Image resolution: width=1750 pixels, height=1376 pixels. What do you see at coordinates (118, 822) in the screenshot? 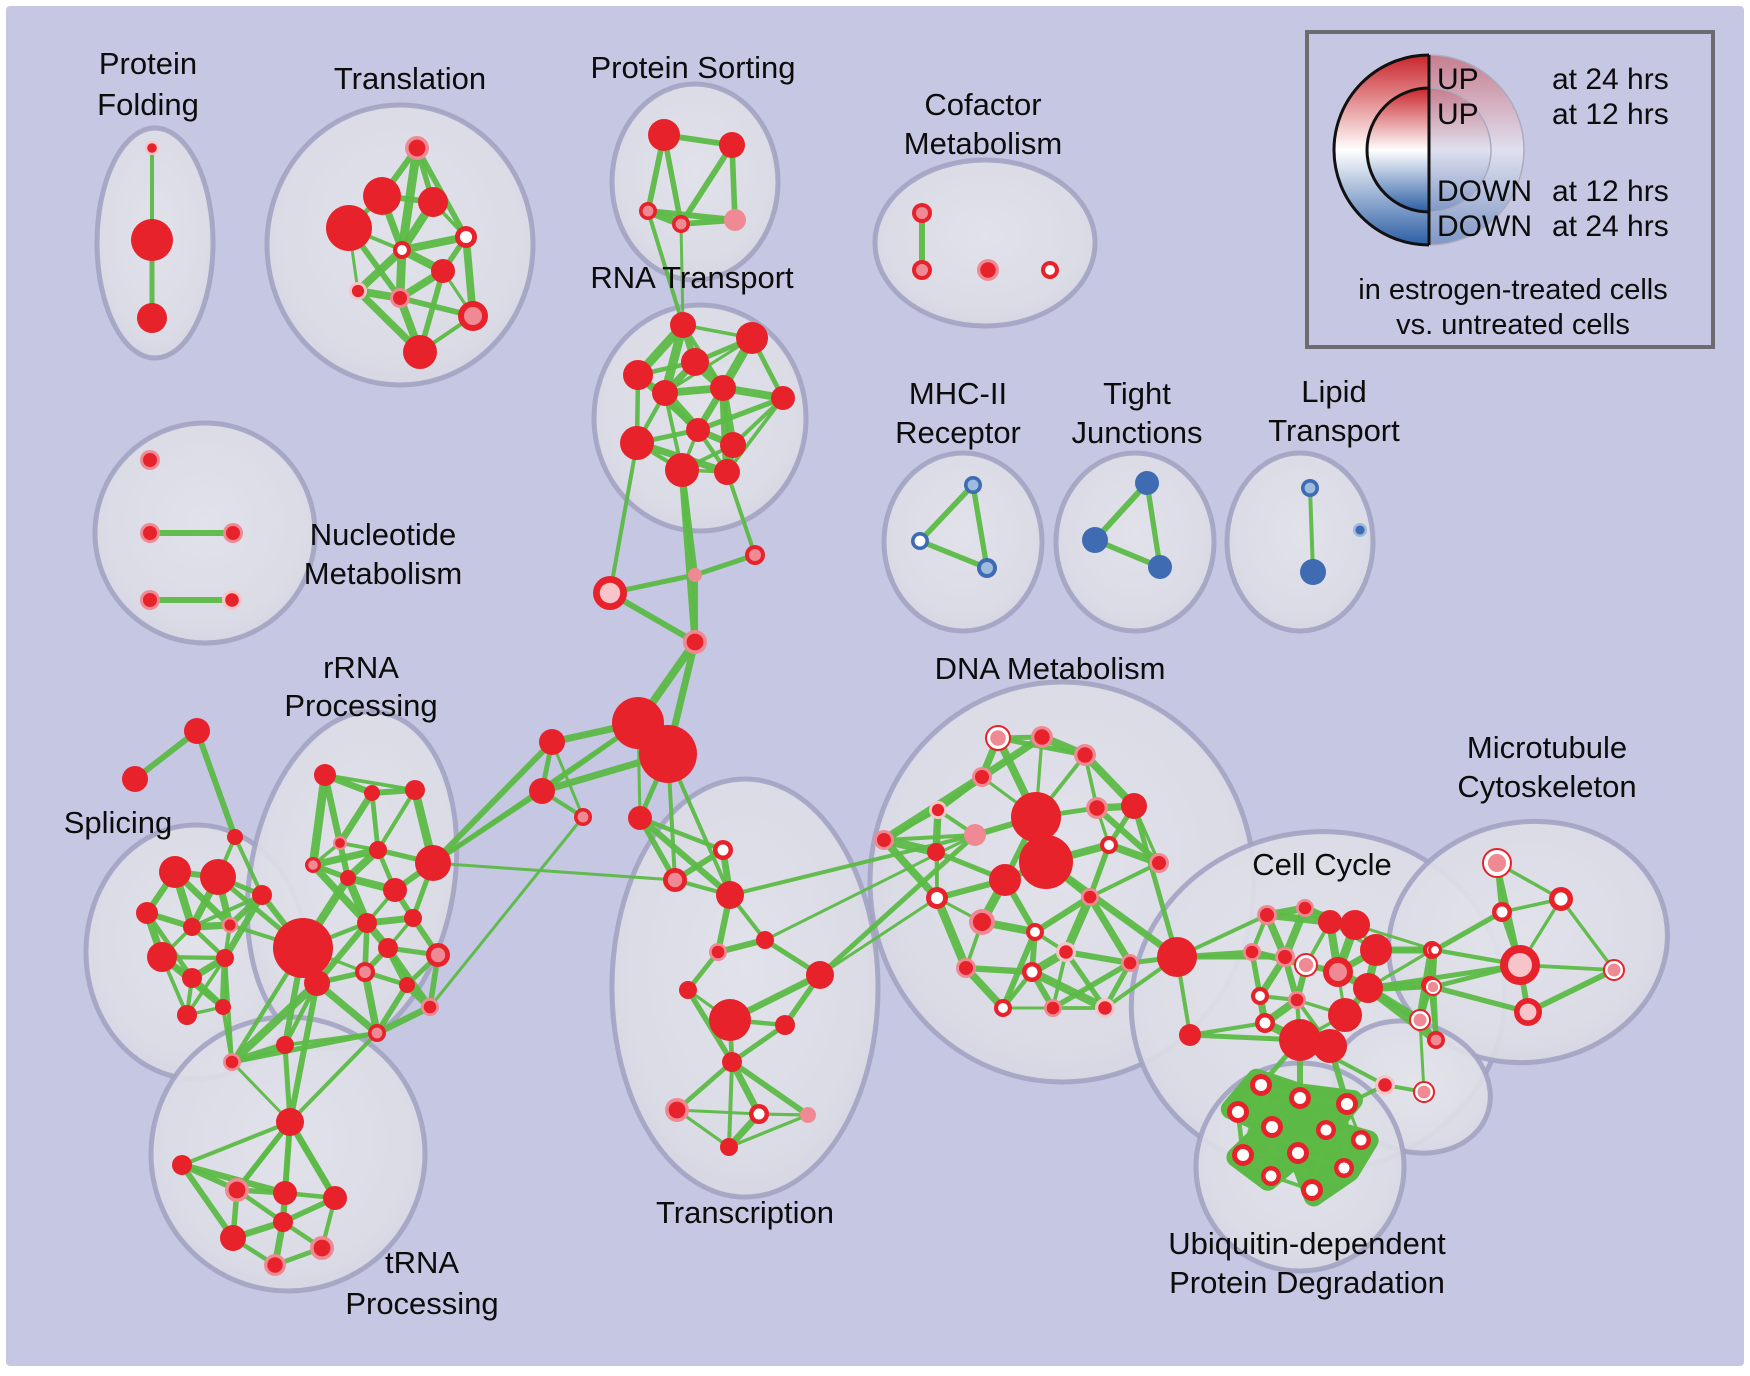
I see `cluster-label-splicing: Splicing` at bounding box center [118, 822].